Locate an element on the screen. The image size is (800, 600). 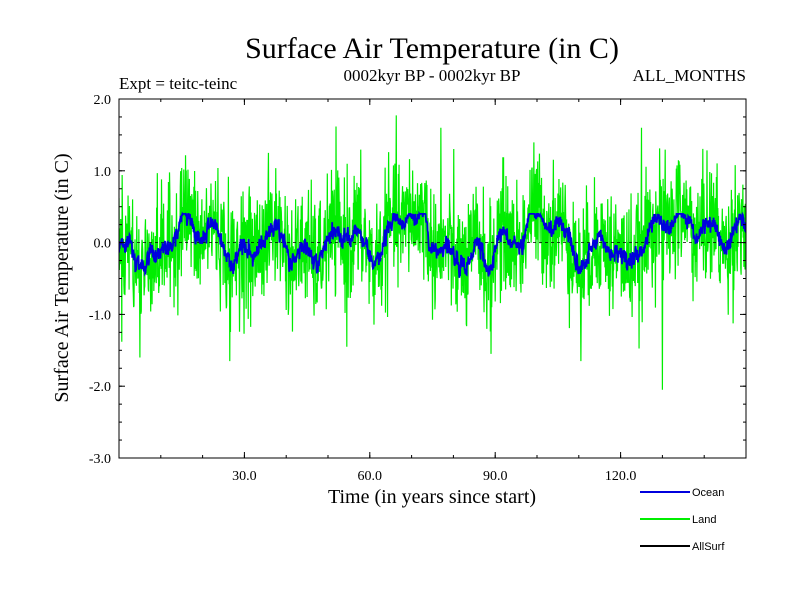
x-tick-label: 90.0 is located at coordinates (495, 476).